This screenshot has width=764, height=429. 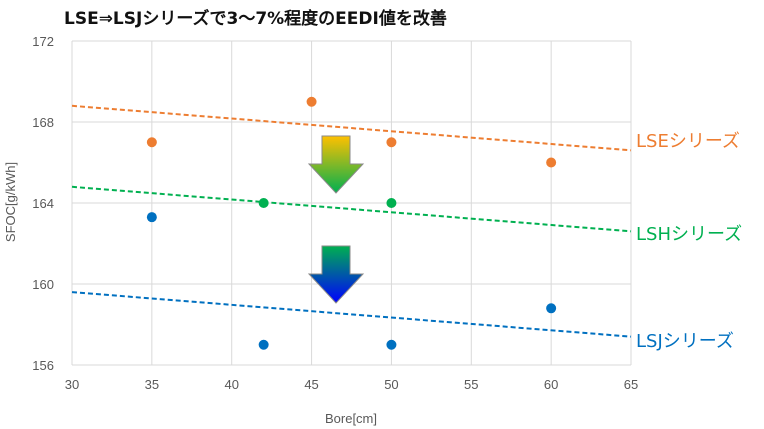 I want to click on x-tick-label: 30, so click(x=72, y=384).